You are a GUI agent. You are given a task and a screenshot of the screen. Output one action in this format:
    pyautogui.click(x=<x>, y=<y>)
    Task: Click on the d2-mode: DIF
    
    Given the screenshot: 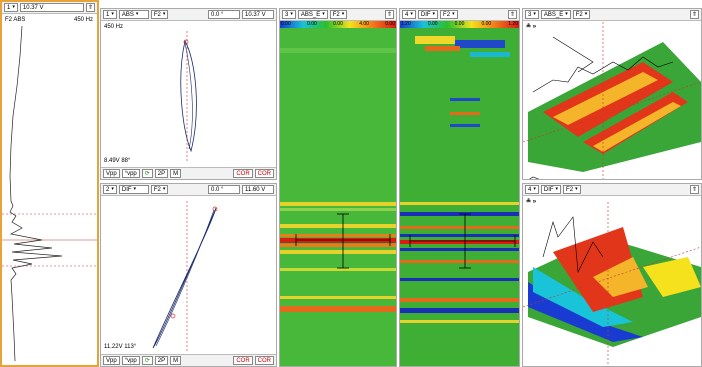 What is the action you would take?
    pyautogui.click(x=548, y=189)
    